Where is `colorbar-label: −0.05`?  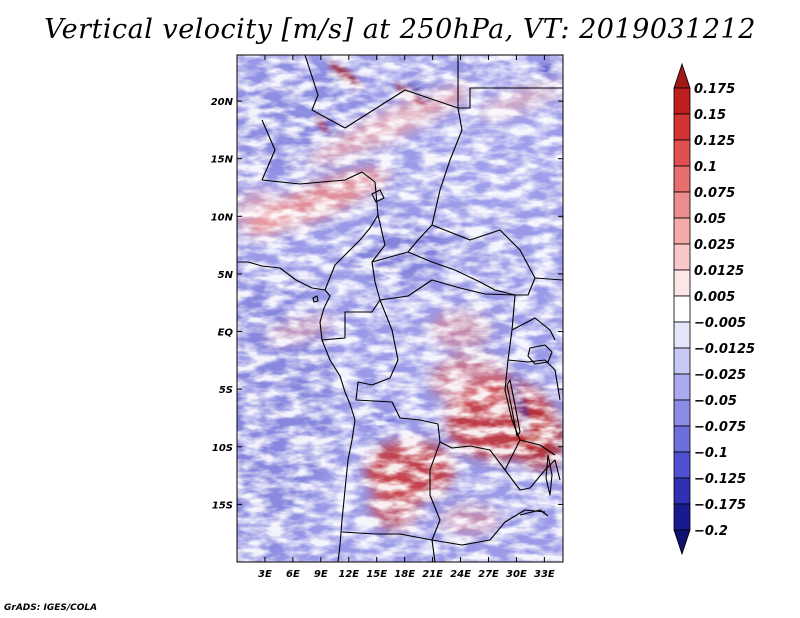 colorbar-label: −0.05 is located at coordinates (715, 401).